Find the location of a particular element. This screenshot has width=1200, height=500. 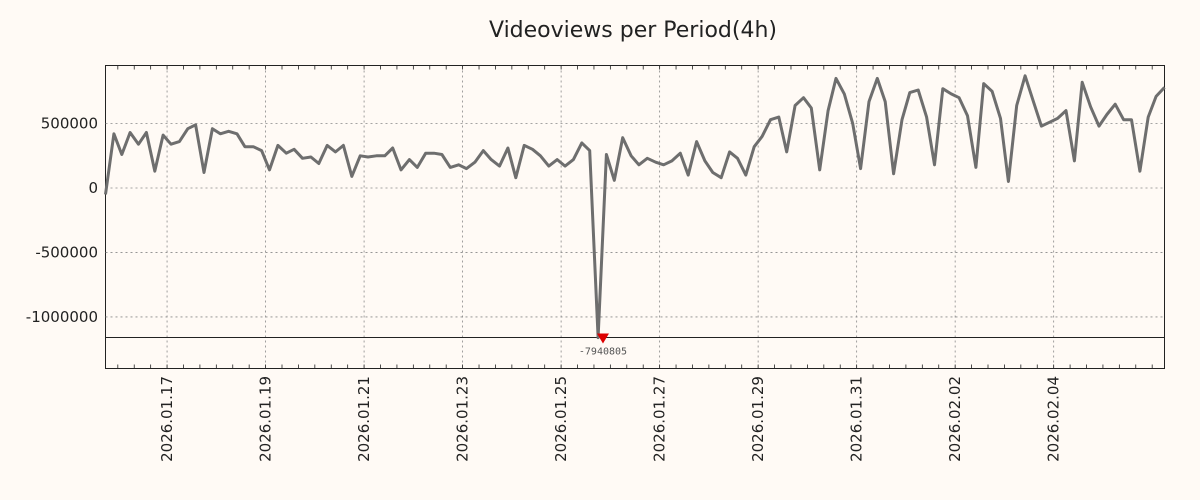

x-tick-label: 2026.02.02 is located at coordinates (955, 419).